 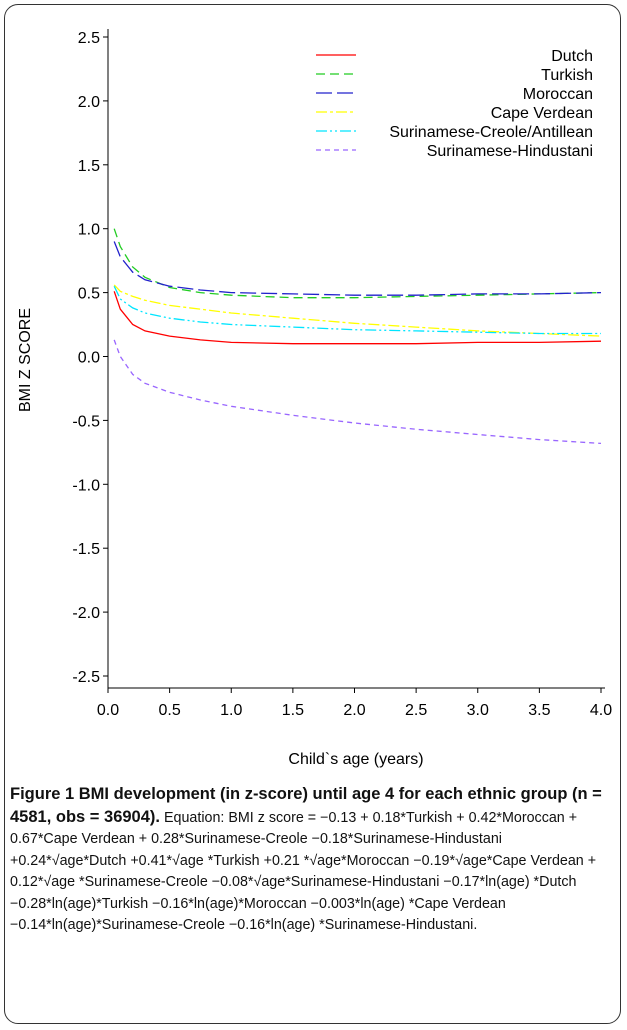 What do you see at coordinates (25, 360) in the screenshot?
I see `y-axis-label: BMI Z SCORE` at bounding box center [25, 360].